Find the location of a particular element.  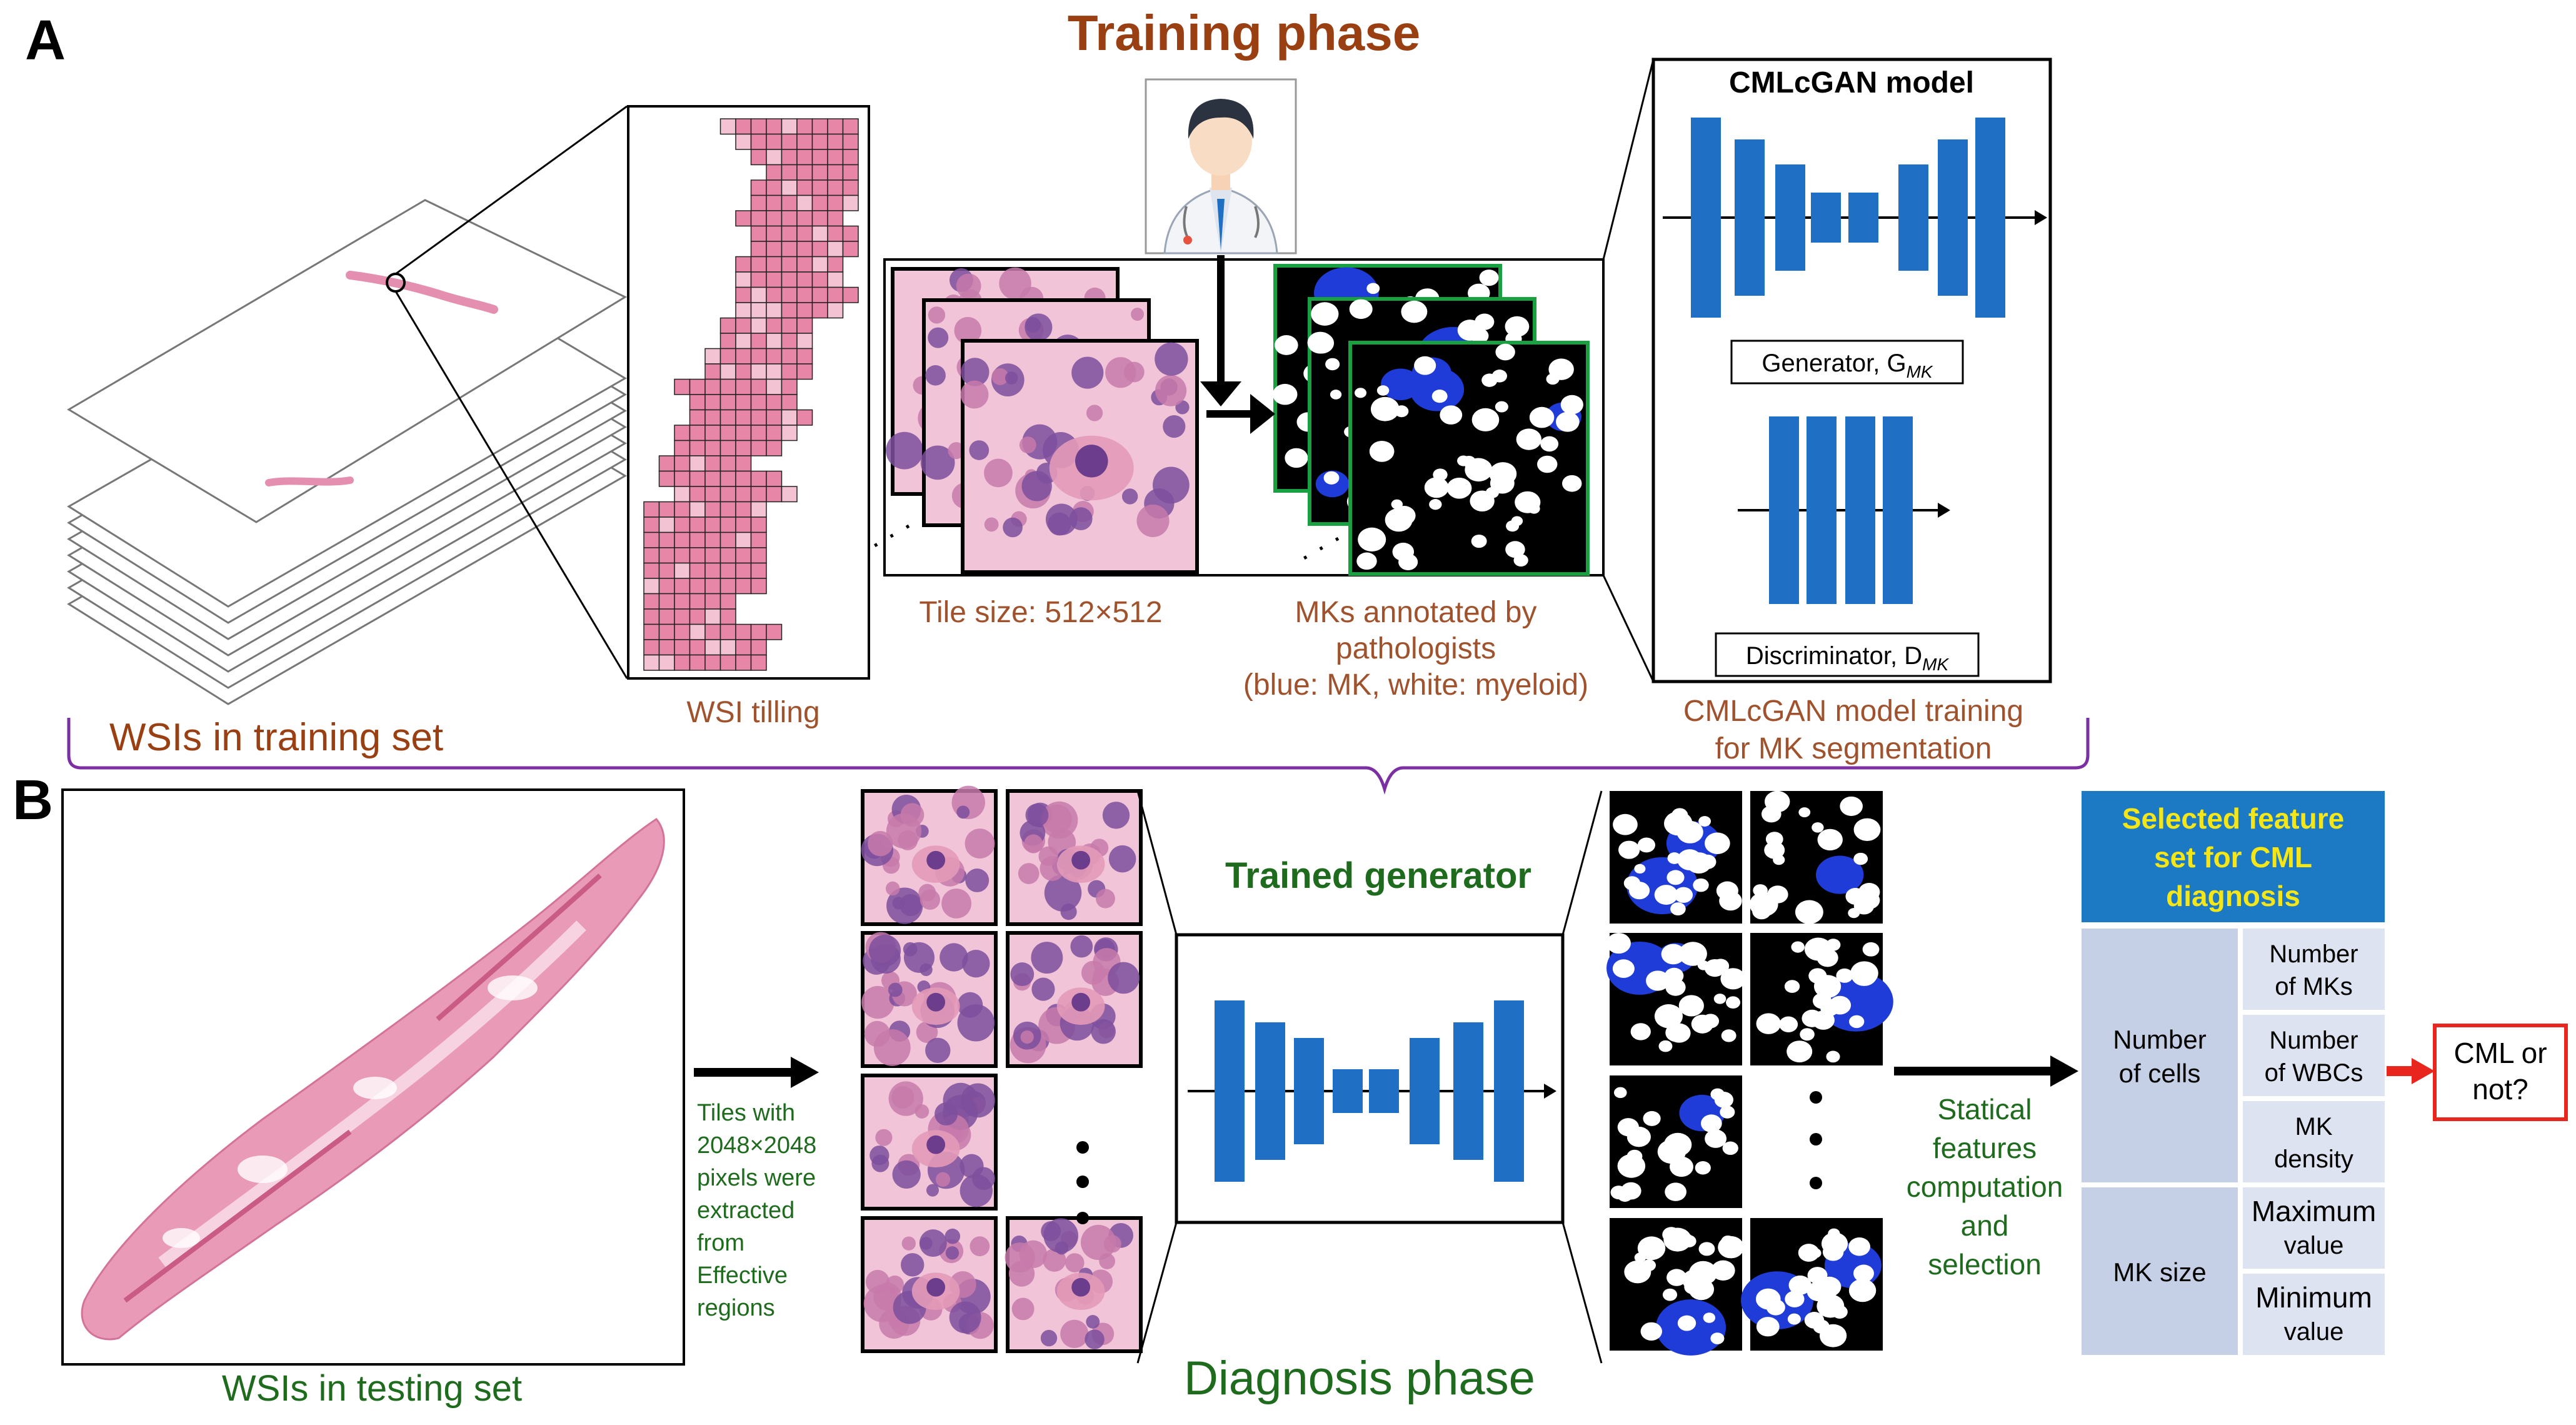

feature-group-name: MK size is located at coordinates (2159, 1272).